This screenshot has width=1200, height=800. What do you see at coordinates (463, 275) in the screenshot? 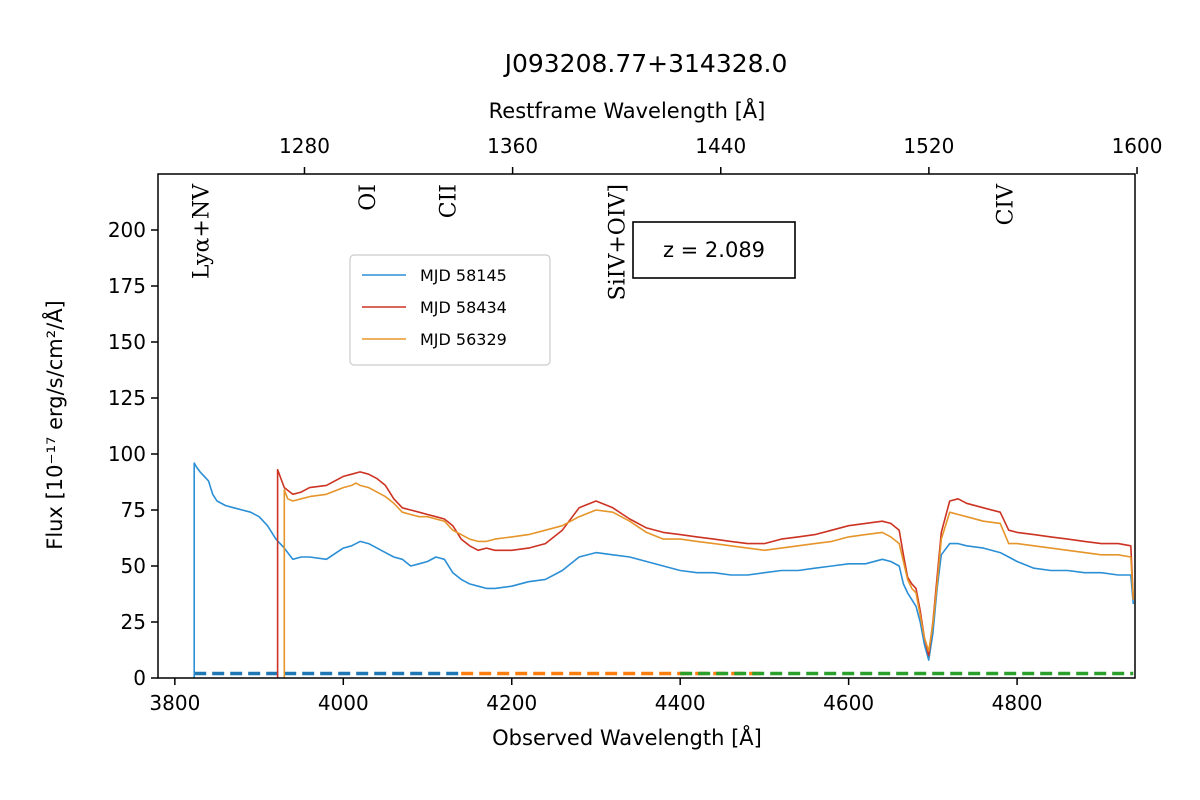
I see `legend-label: MJD 58145` at bounding box center [463, 275].